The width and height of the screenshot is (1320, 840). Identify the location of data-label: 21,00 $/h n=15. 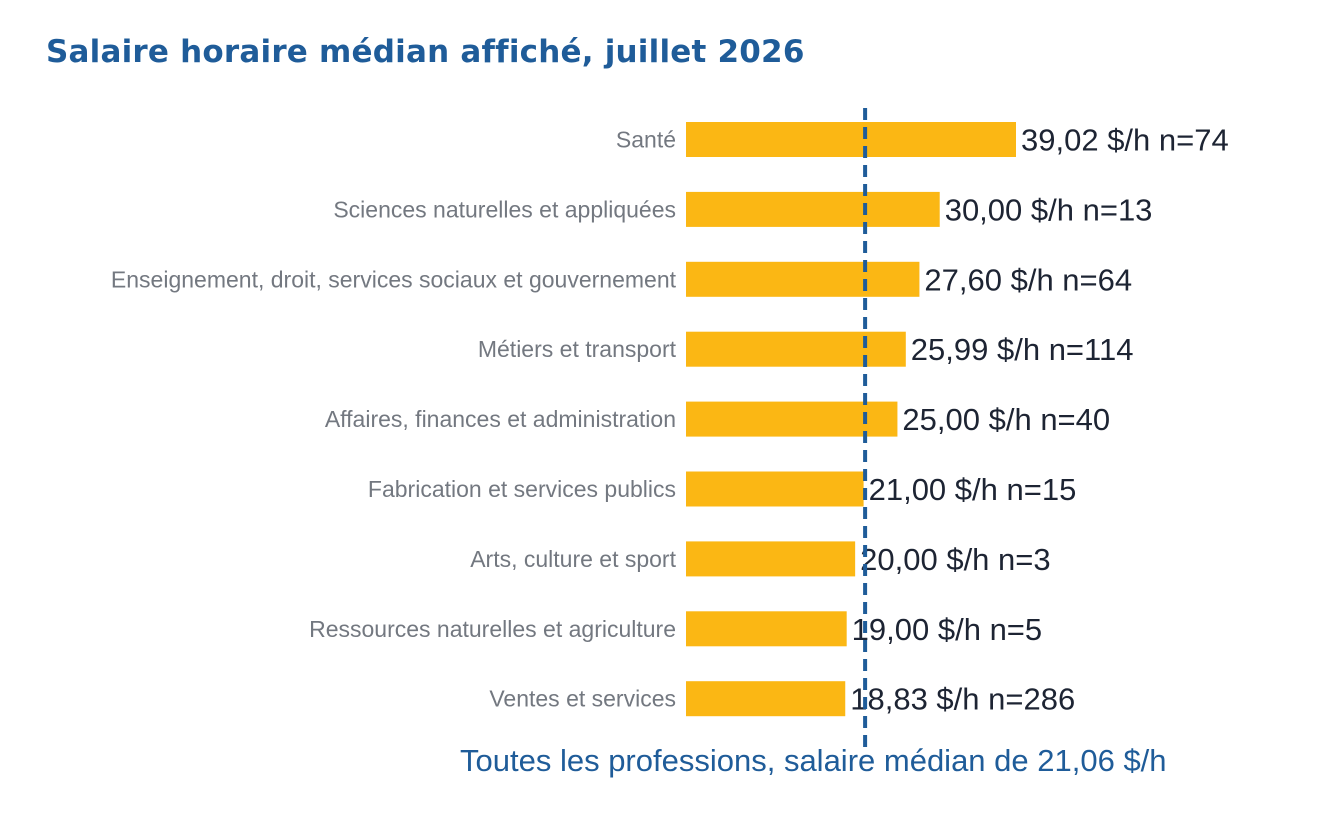
(973, 489).